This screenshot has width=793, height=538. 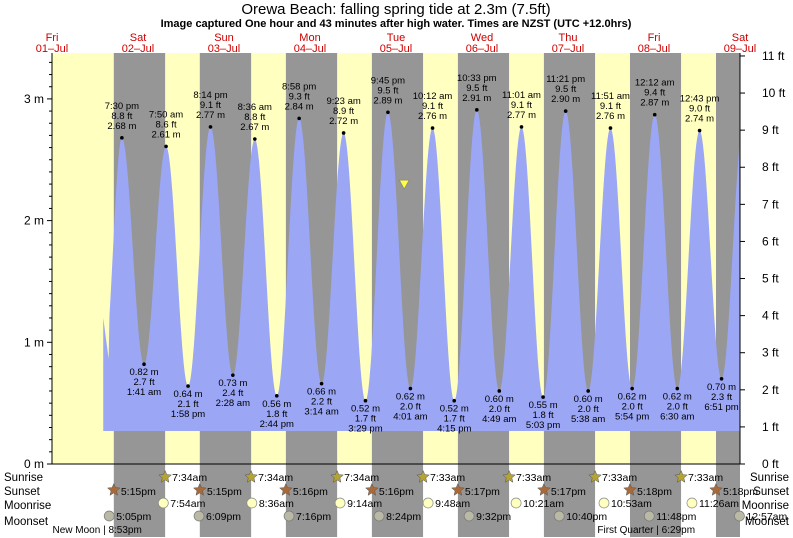 I want to click on moonrise-time: 11:26am, so click(x=719, y=504).